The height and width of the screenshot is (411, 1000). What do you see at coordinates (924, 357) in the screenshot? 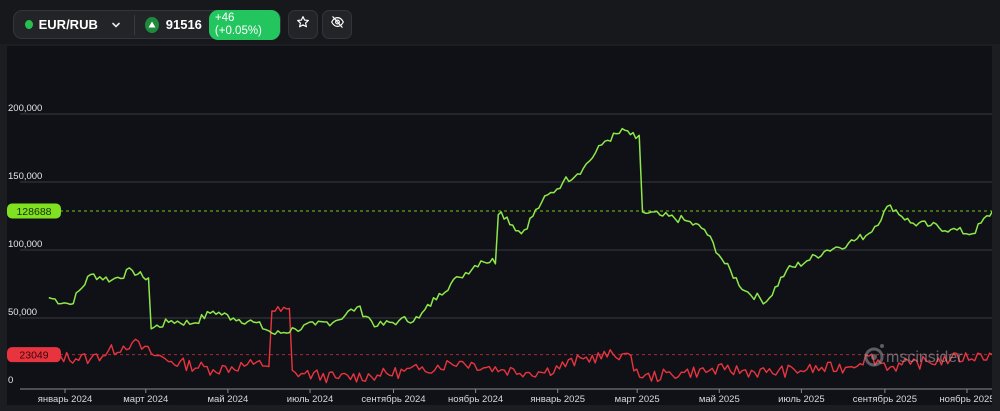
I see `svg-text: mscinsider` at bounding box center [924, 357].